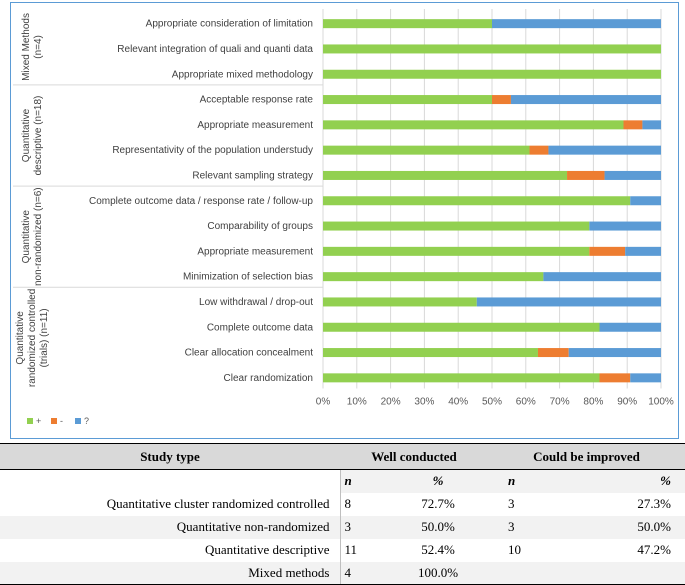 Image resolution: width=685 pixels, height=585 pixels. Describe the element at coordinates (229, 24) in the screenshot. I see `category-label: Appropriate consideration of limitation` at that location.